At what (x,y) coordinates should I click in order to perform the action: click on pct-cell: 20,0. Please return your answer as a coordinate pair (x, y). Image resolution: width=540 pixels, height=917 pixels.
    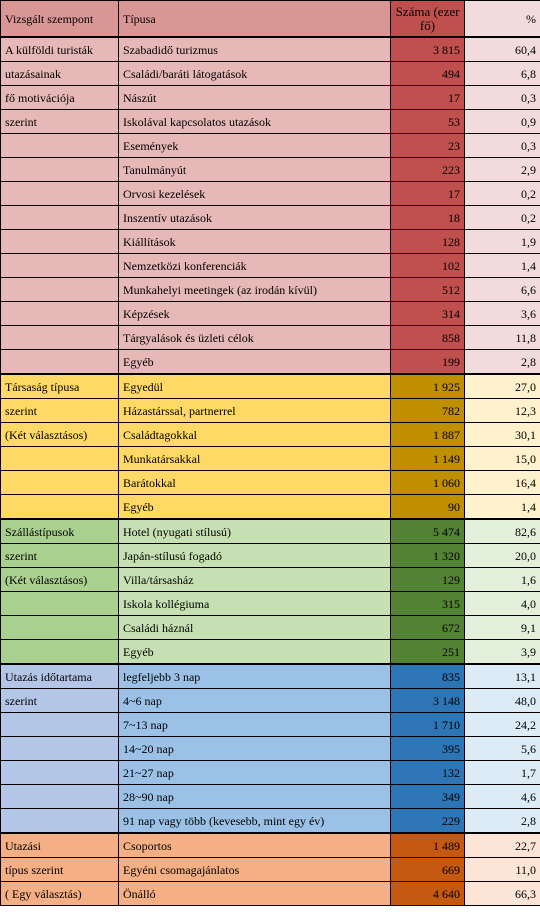
    Looking at the image, I should click on (502, 555).